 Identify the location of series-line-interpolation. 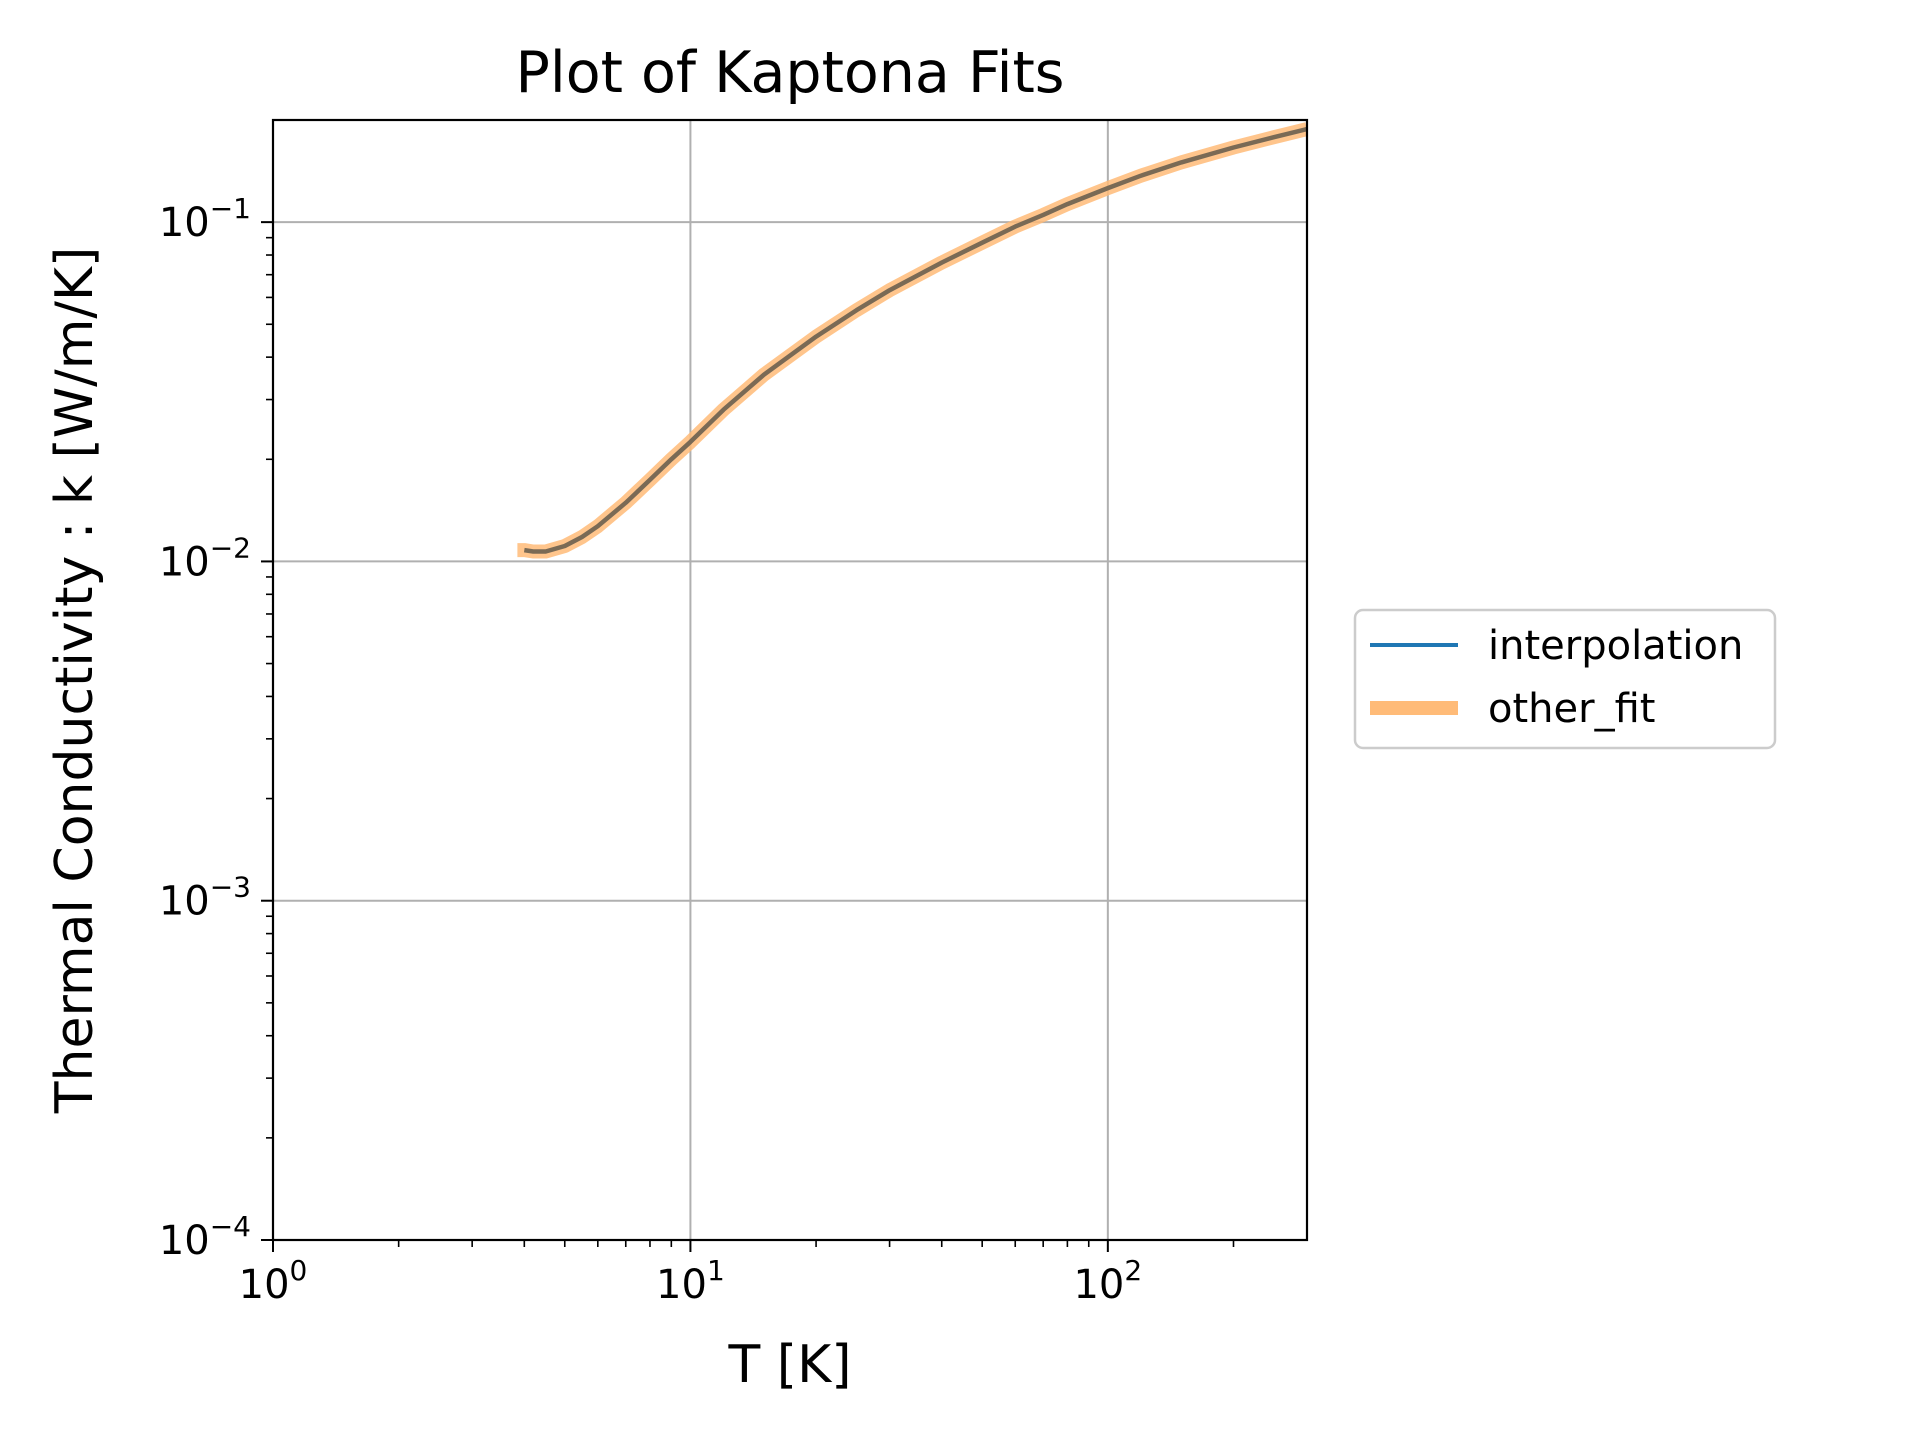
(915, 340).